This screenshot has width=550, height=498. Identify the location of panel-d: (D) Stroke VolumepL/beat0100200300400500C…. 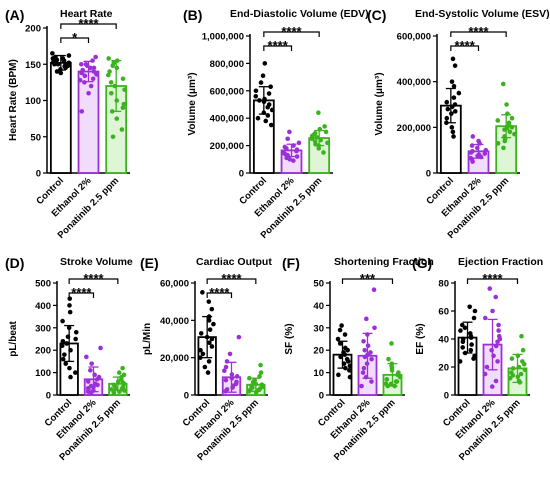
(69, 359).